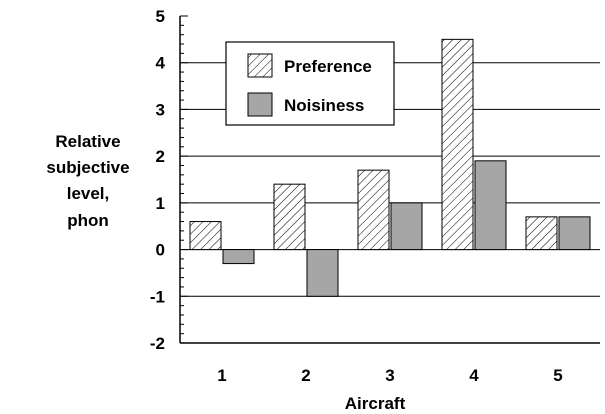 This screenshot has width=605, height=414. I want to click on x-tick-labels: 1 2 3 4 5, so click(389, 375).